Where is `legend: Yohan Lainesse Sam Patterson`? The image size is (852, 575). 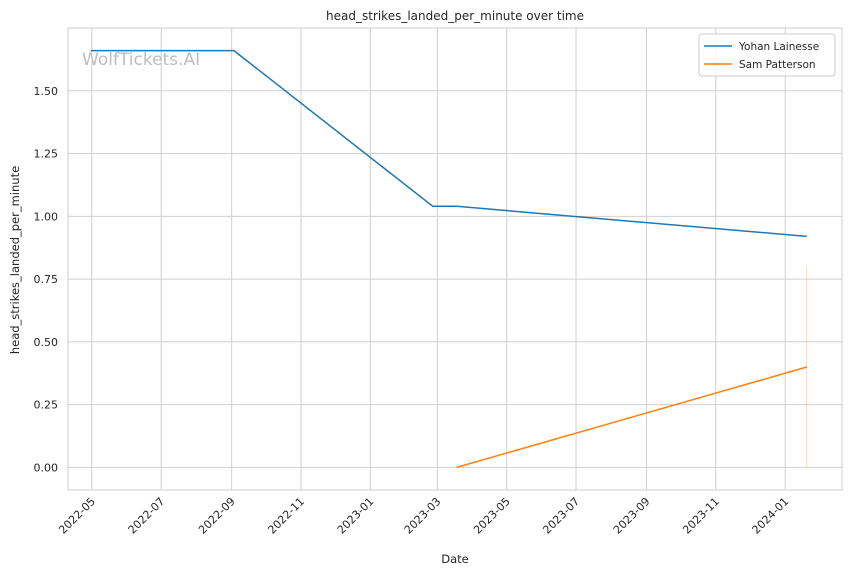
legend: Yohan Lainesse Sam Patterson is located at coordinates (767, 55).